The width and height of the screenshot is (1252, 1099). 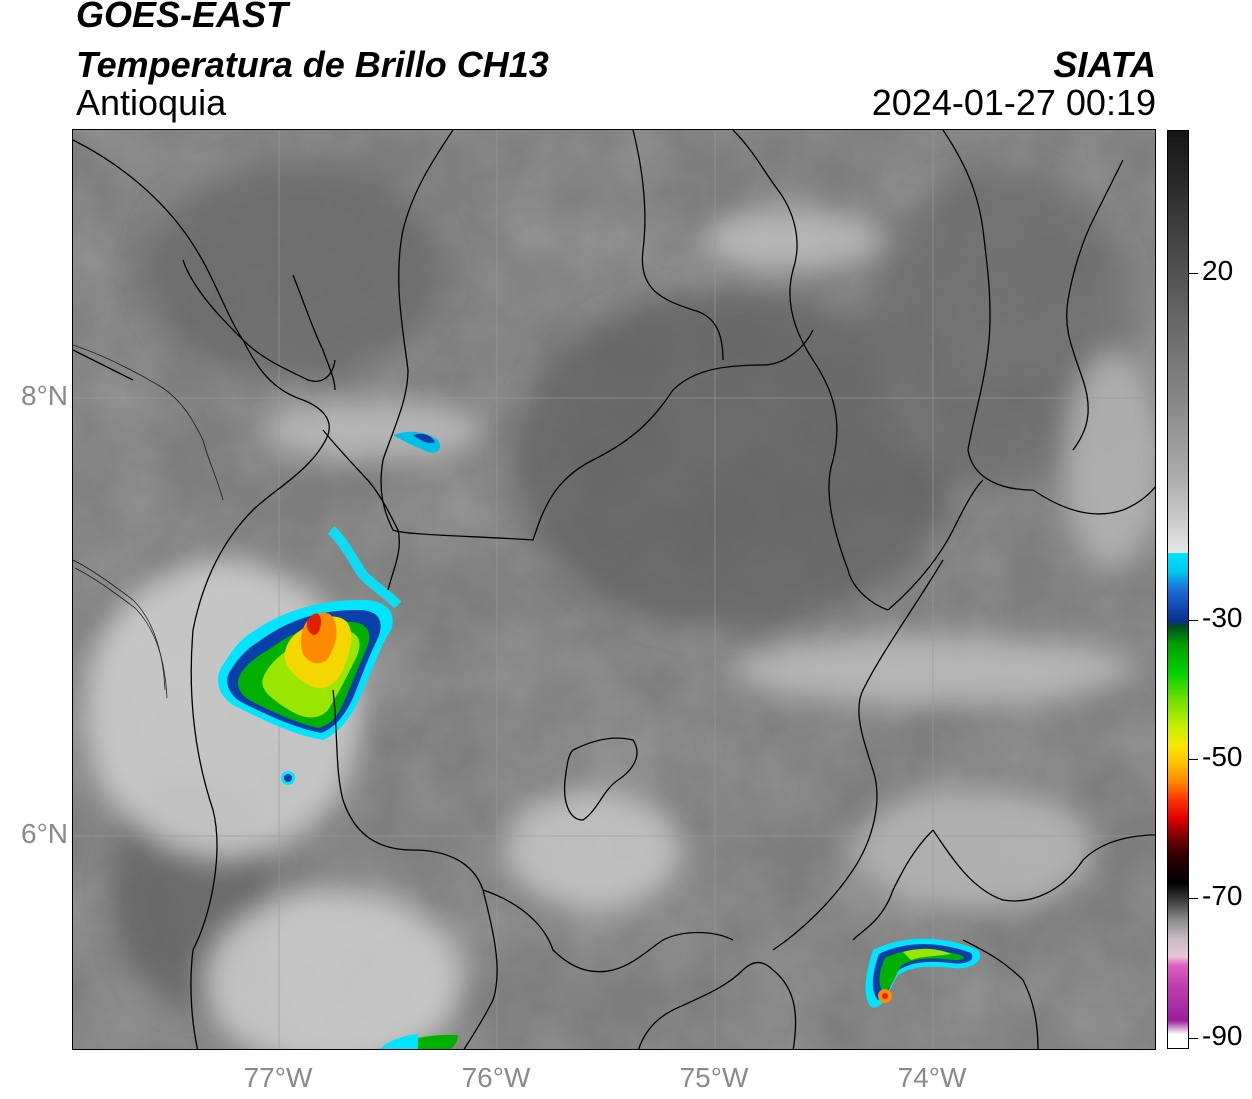 I want to click on lat-label-8n: 8°N, so click(x=44, y=395).